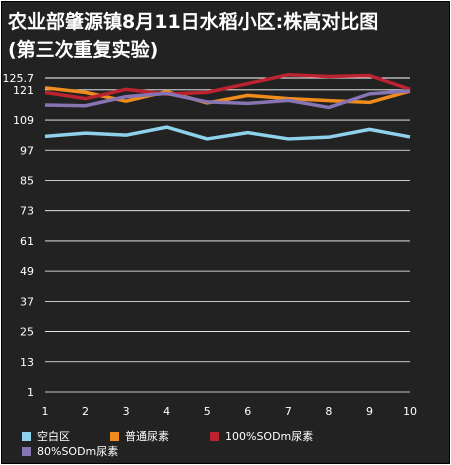  I want to click on x-tick-label: 6, so click(247, 411).